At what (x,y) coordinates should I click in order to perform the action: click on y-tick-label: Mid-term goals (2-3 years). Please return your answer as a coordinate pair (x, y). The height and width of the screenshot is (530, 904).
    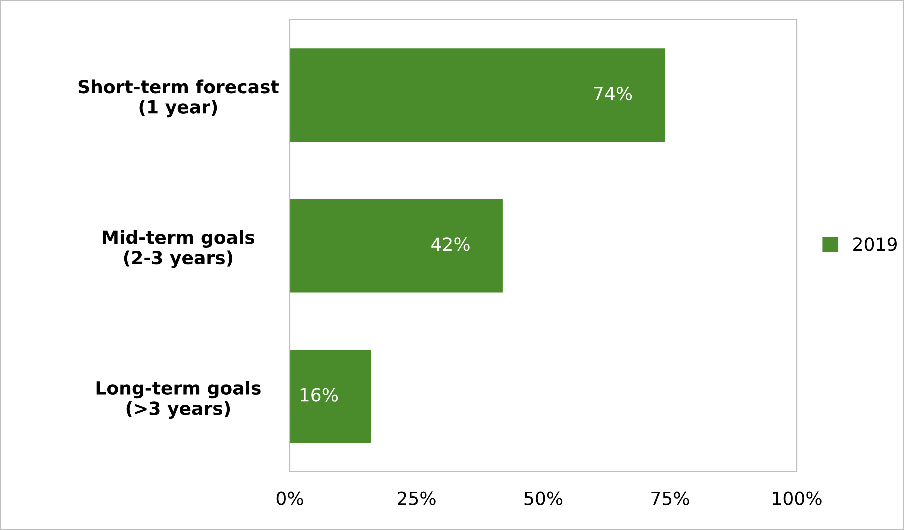
    Looking at the image, I should click on (179, 249).